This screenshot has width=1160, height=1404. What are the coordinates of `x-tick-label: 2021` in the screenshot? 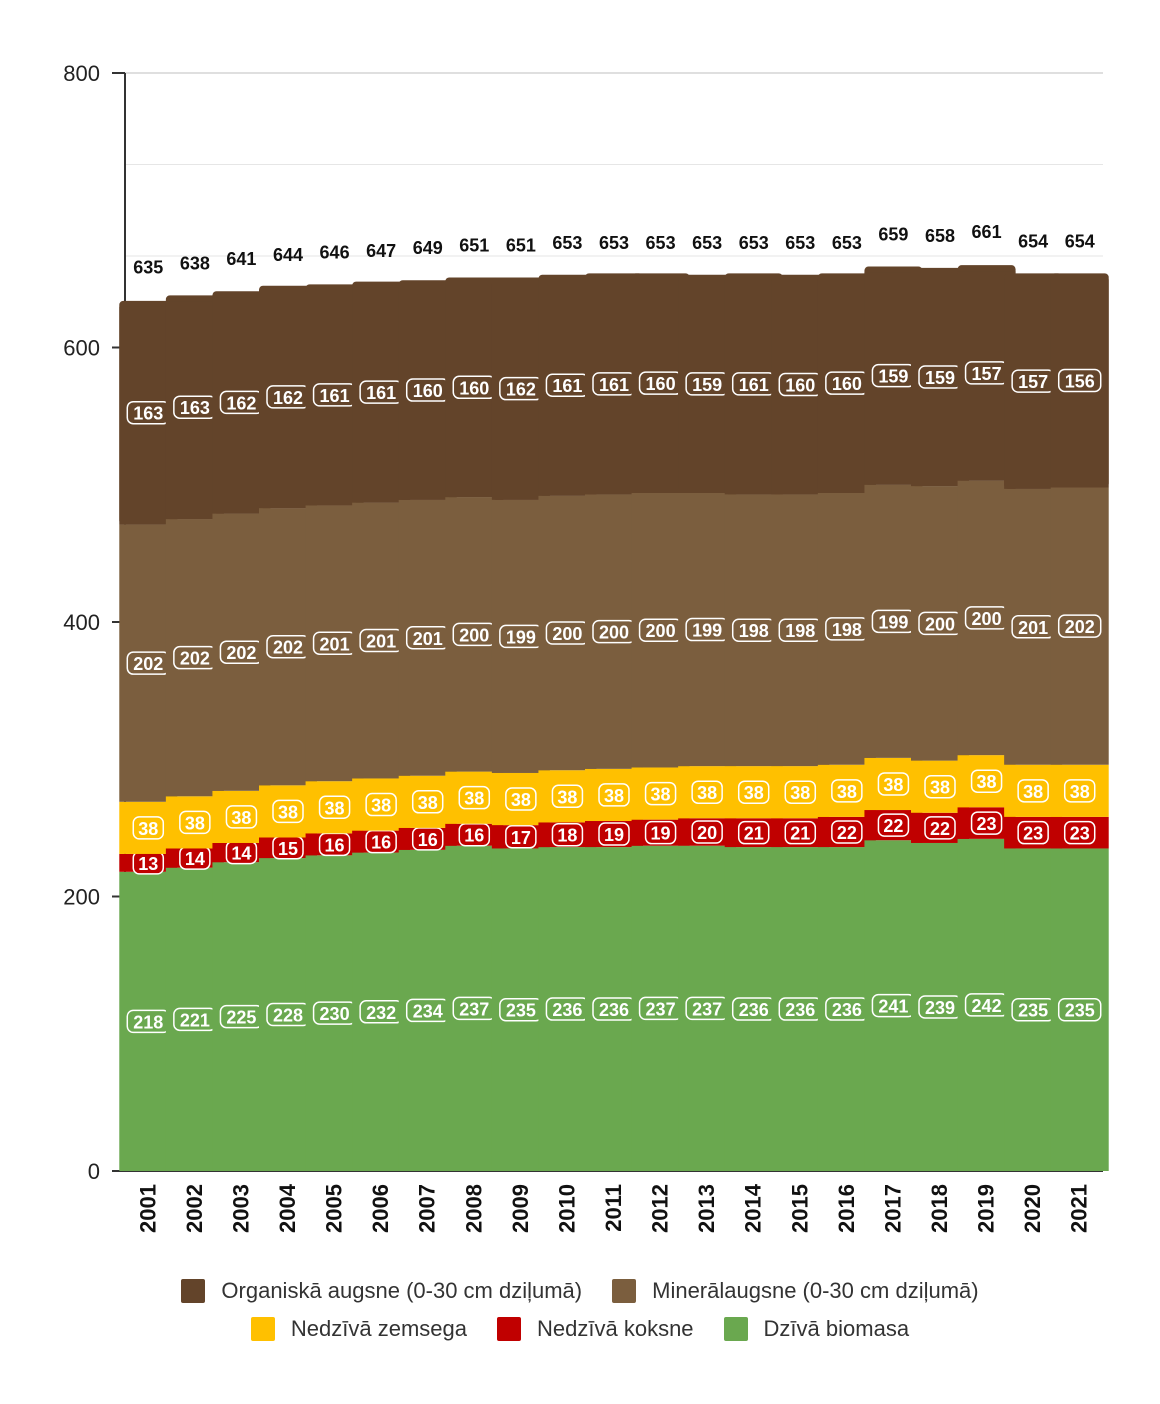 It's located at (1079, 1208).